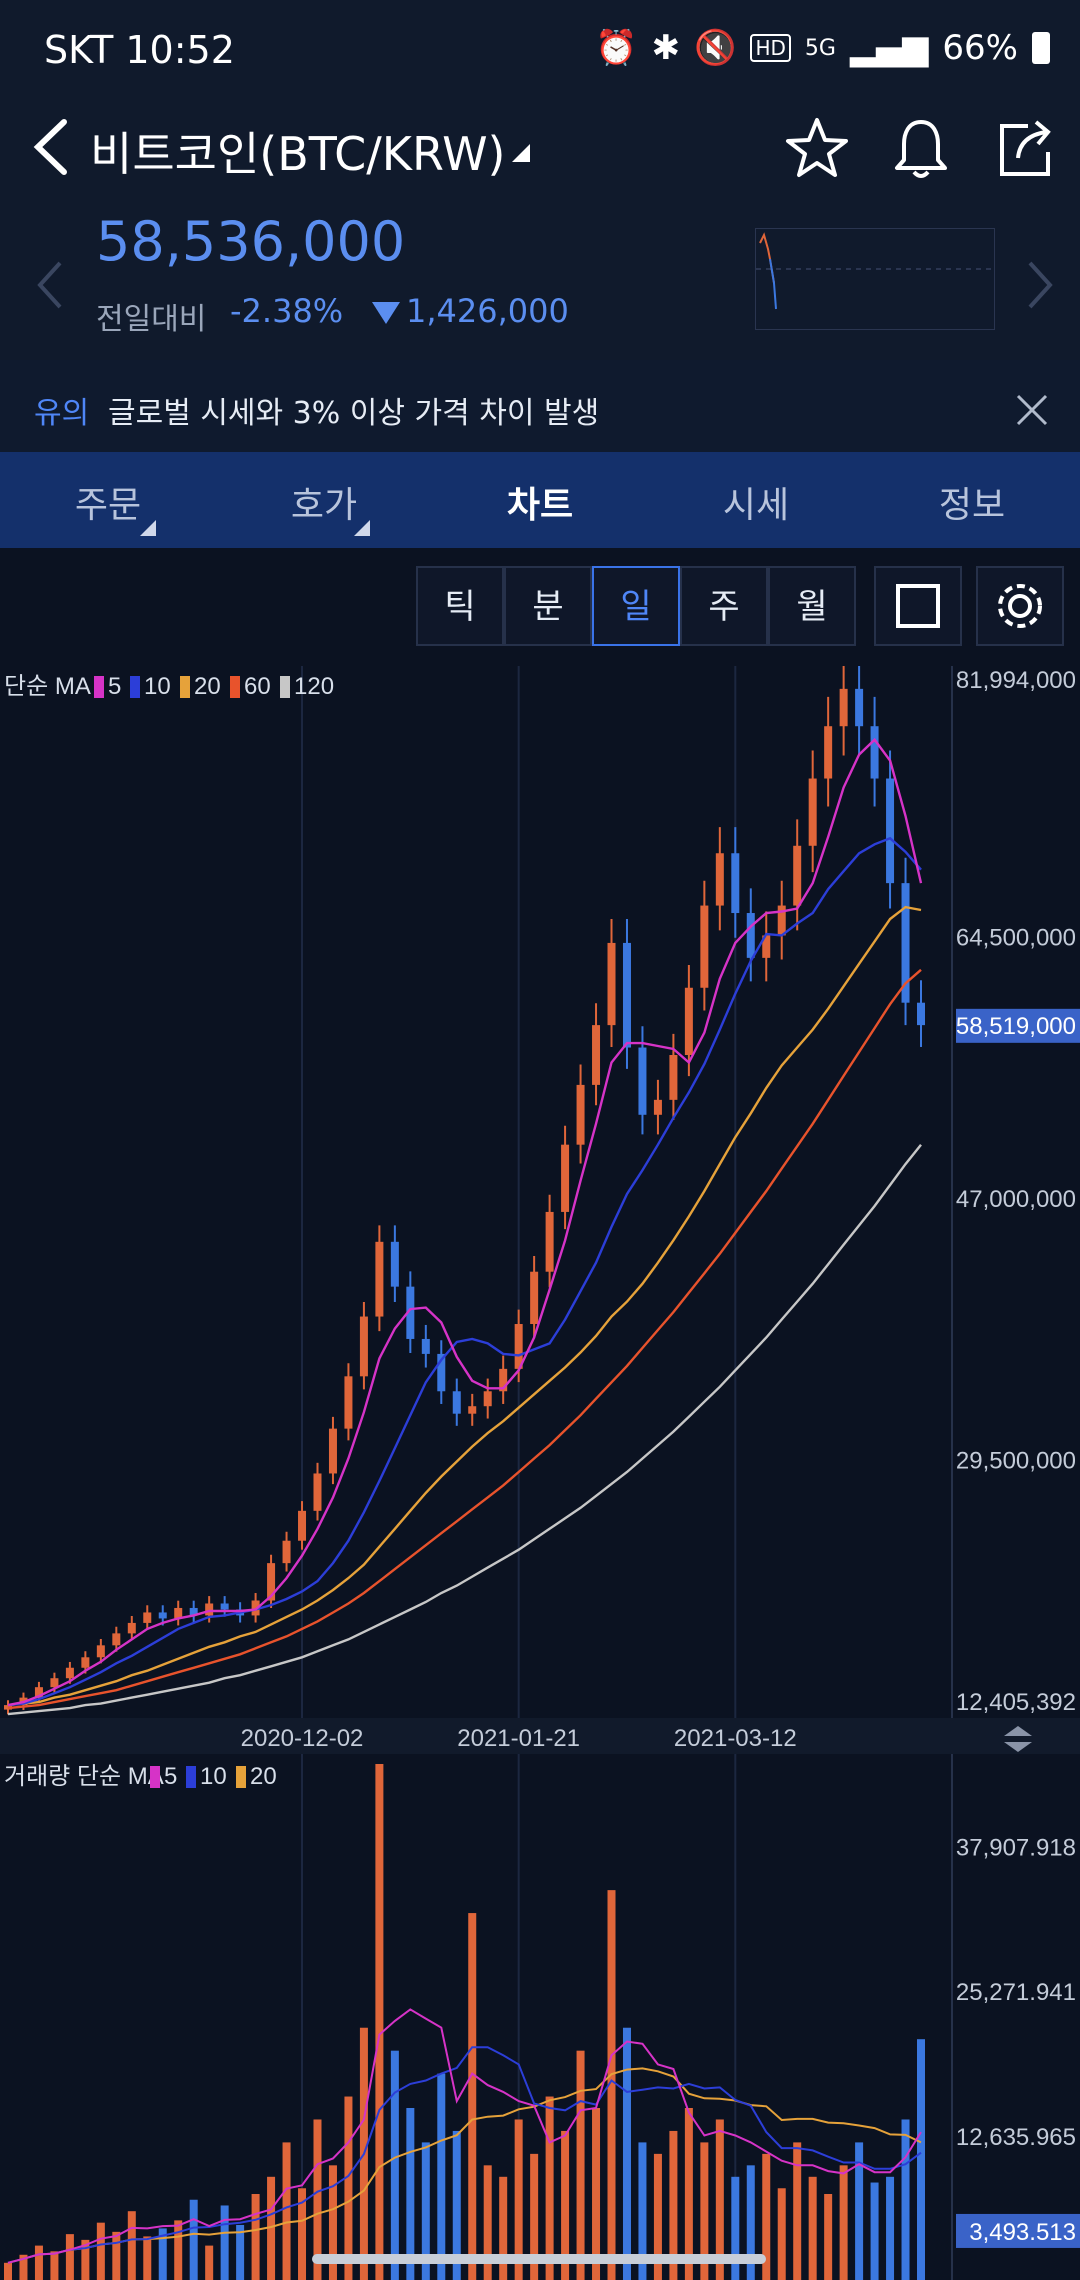  I want to click on square-icon, so click(918, 606).